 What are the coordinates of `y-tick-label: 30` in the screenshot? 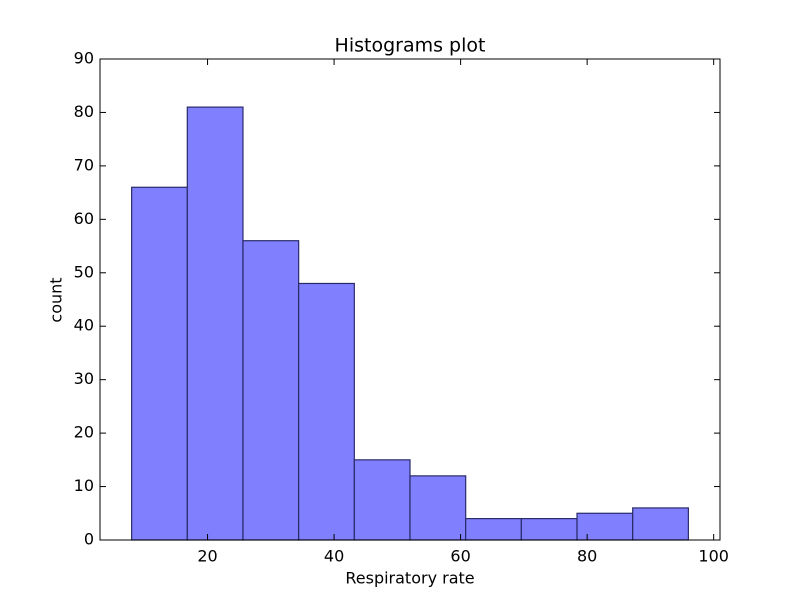 It's located at (84, 378).